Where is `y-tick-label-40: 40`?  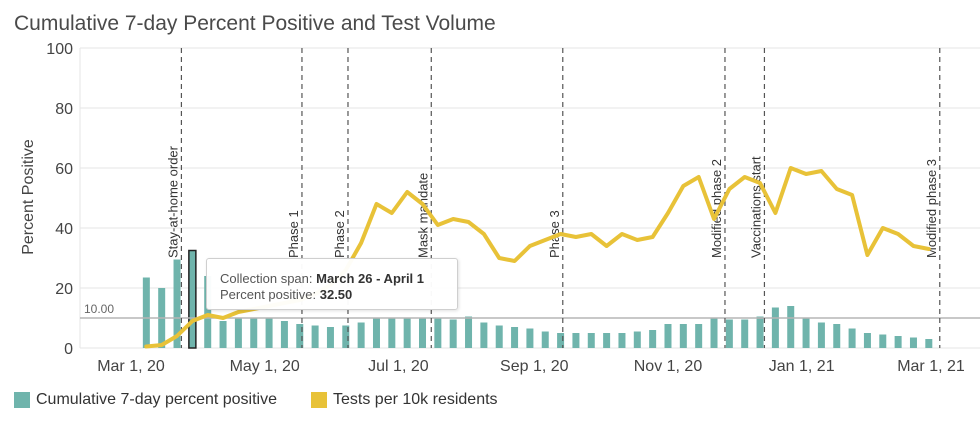 y-tick-label-40: 40 is located at coordinates (64, 229).